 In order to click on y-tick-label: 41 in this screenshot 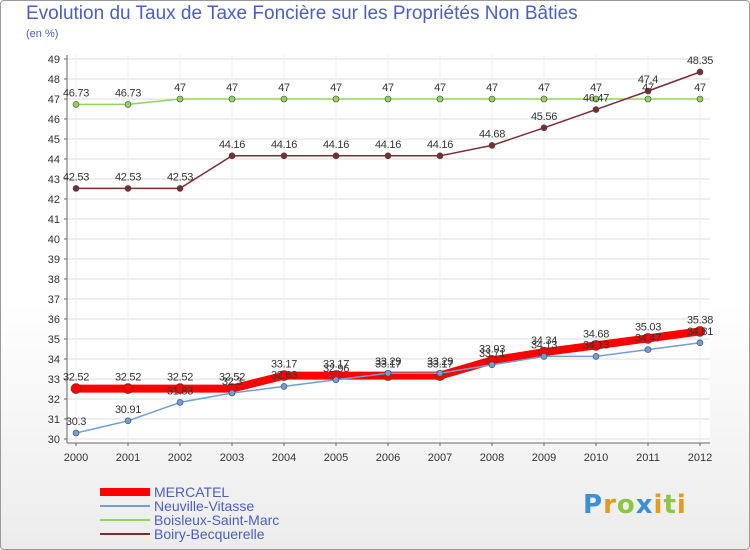, I will do `click(54, 220)`.